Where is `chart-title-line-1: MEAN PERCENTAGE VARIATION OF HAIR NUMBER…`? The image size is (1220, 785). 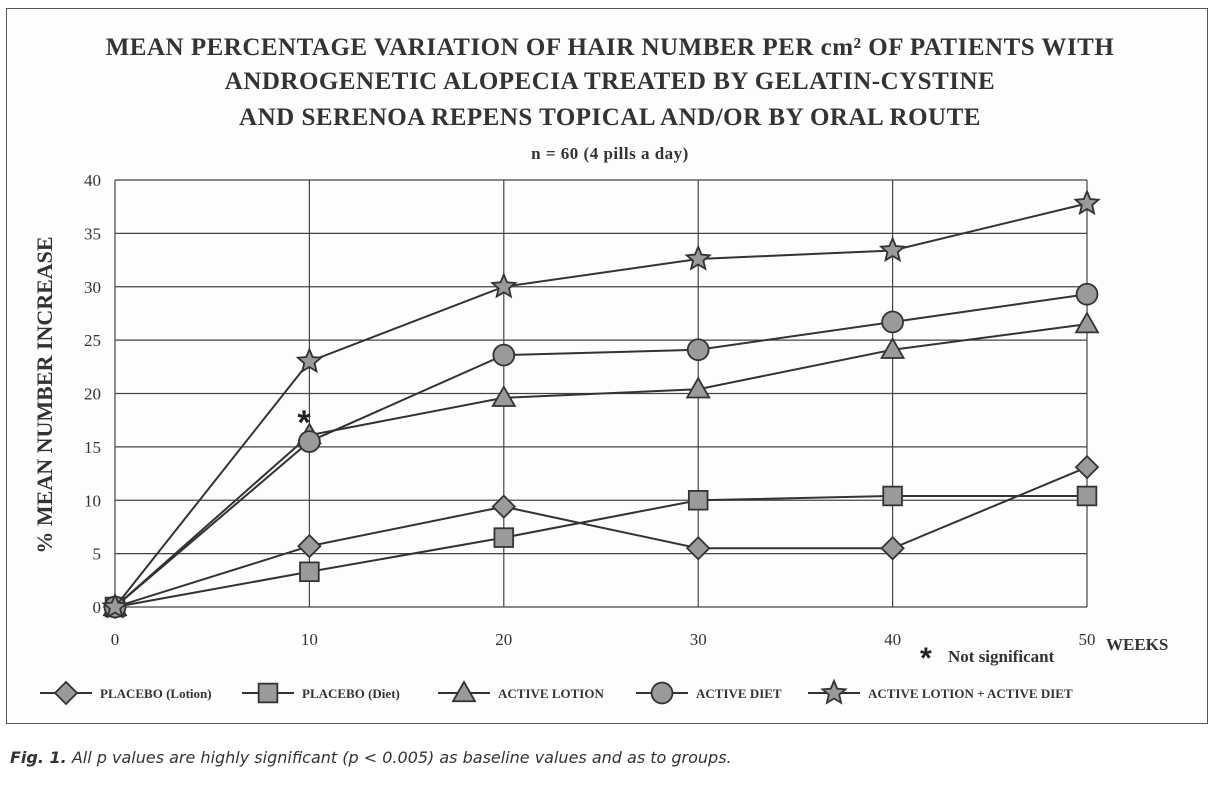
chart-title-line-1: MEAN PERCENTAGE VARIATION OF HAIR NUMBER… is located at coordinates (610, 47).